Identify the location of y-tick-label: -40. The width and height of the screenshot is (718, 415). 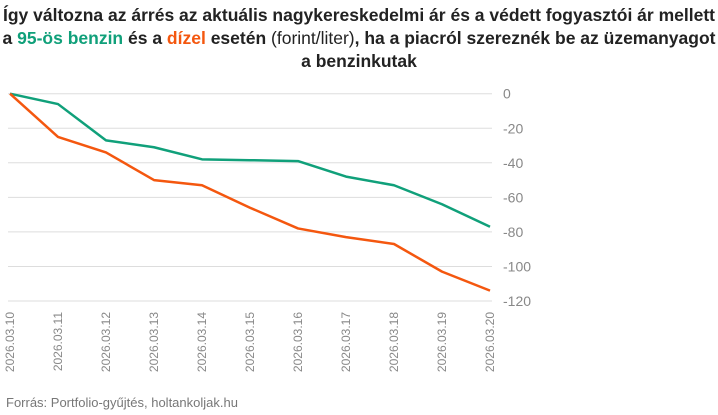
(513, 163).